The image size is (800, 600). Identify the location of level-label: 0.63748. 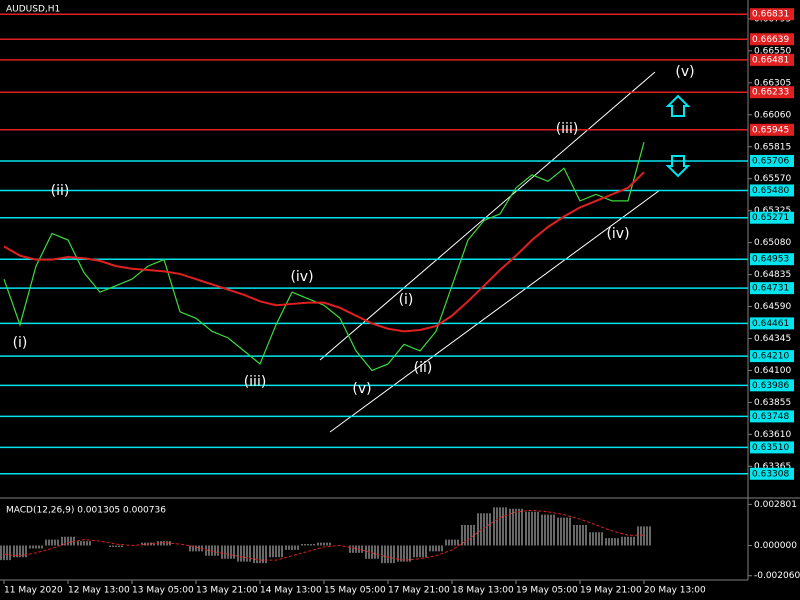
(770, 417).